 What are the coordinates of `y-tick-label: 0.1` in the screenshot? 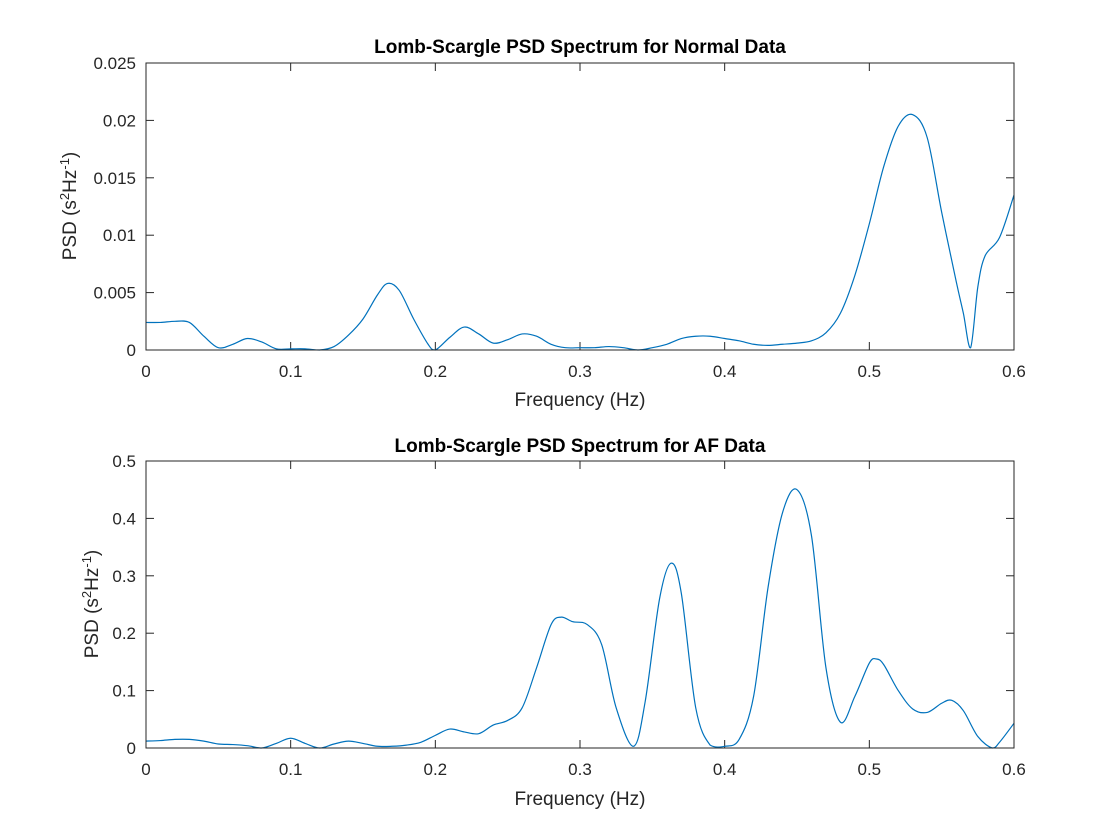 It's located at (124, 691).